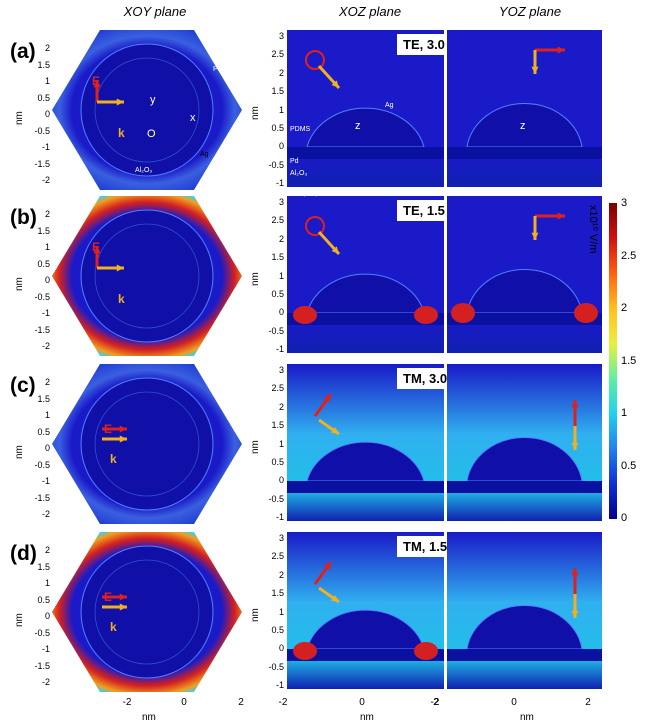  Describe the element at coordinates (149, 717) in the screenshot. I see `xoy-x-unit: nm` at that location.